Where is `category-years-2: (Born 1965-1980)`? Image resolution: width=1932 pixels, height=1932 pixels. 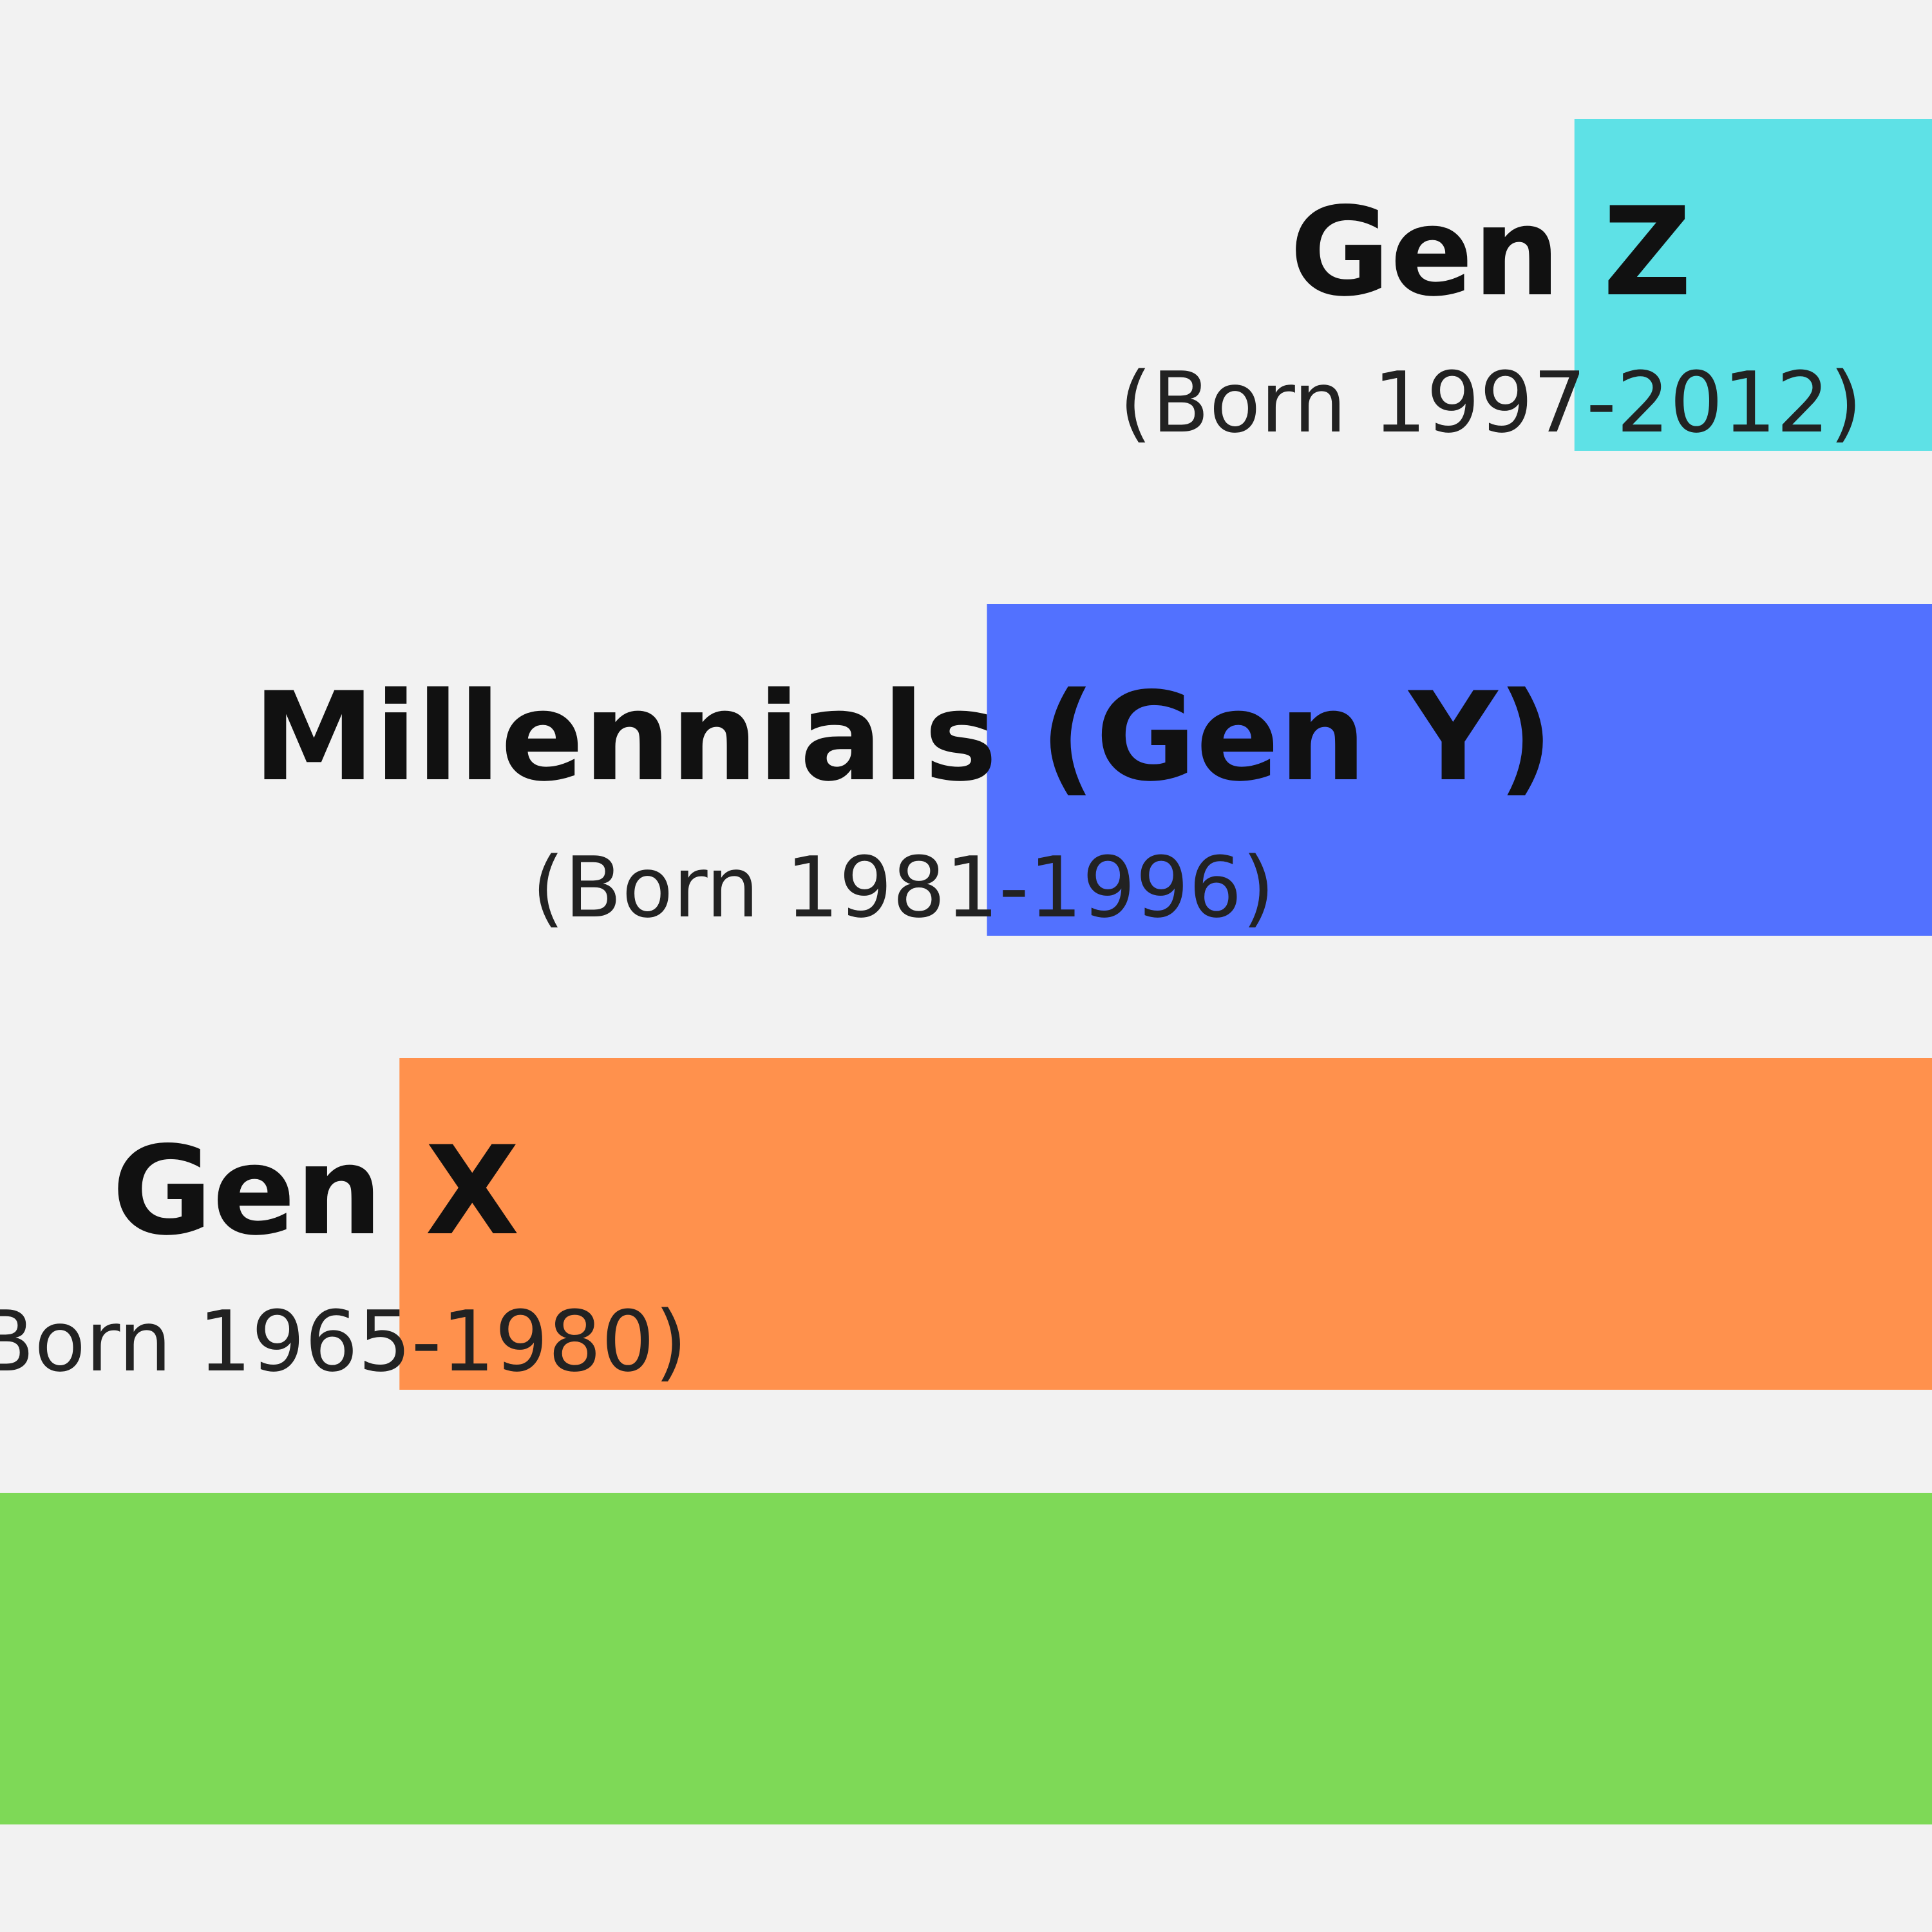
category-years-2: (Born 1965-1980) is located at coordinates (343, 1341).